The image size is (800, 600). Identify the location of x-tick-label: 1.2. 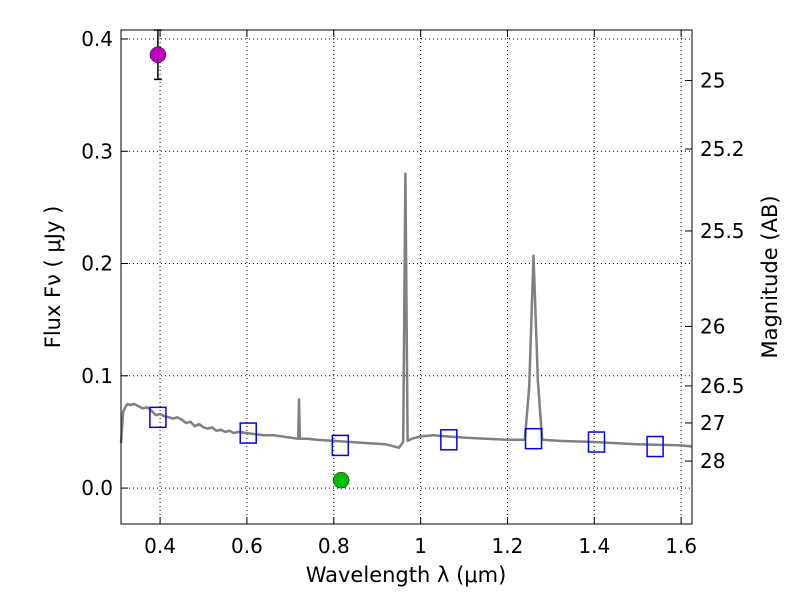
(508, 546).